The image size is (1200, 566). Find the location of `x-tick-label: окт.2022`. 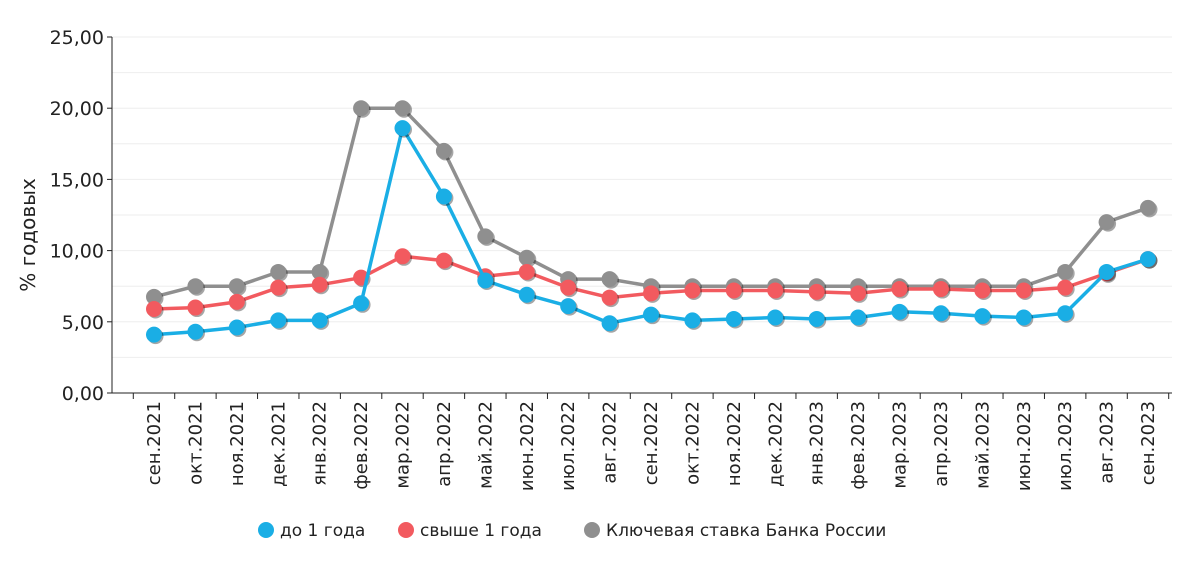

x-tick-label: окт.2022 is located at coordinates (692, 443).